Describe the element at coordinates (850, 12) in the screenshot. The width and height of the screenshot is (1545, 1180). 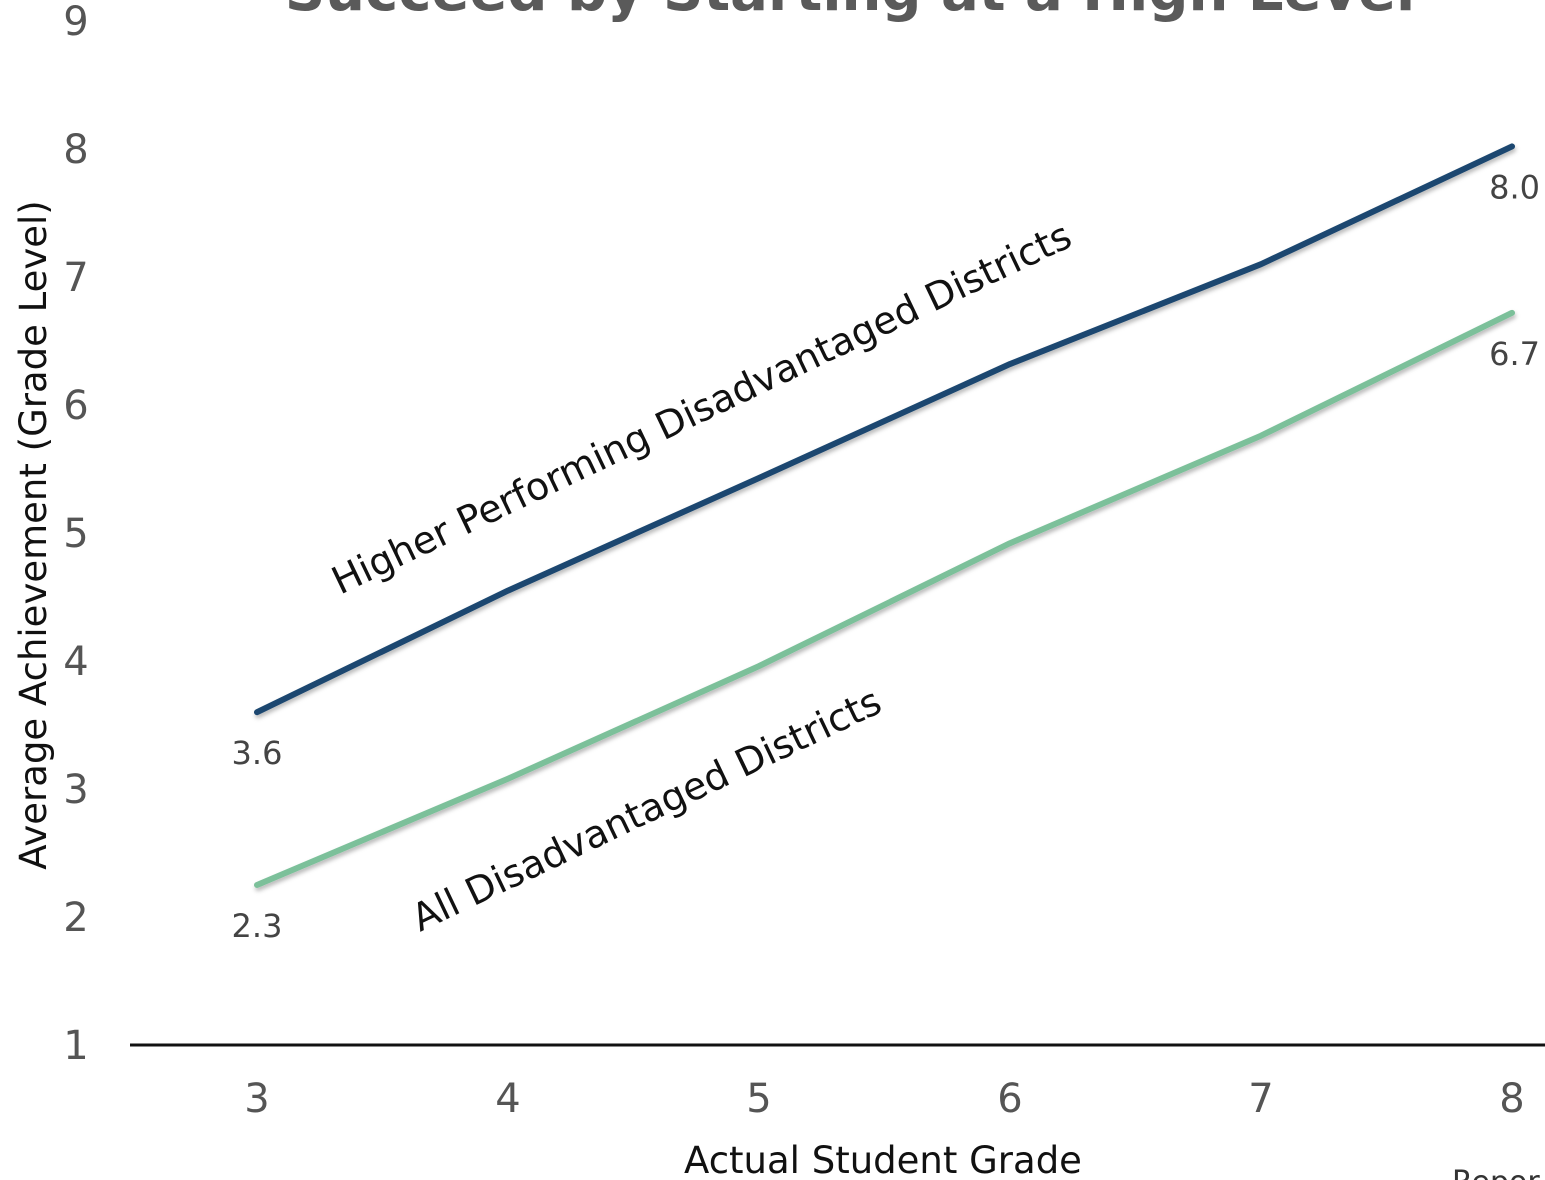
I see `chart-title: Succeed by Starting at a High Level` at that location.